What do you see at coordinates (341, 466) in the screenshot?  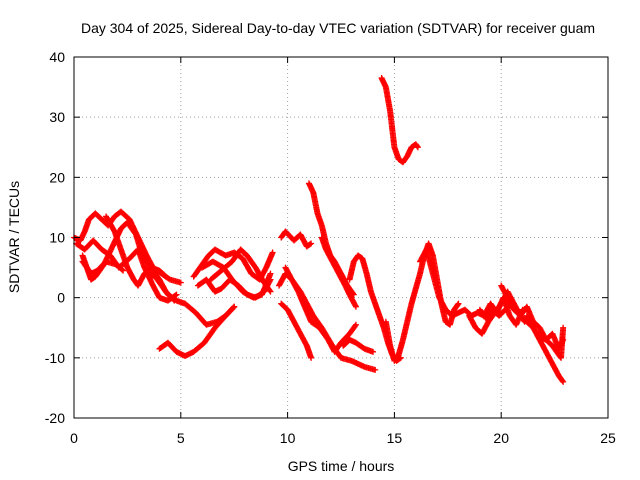 I see `x-axis-label: GPS time / hours` at bounding box center [341, 466].